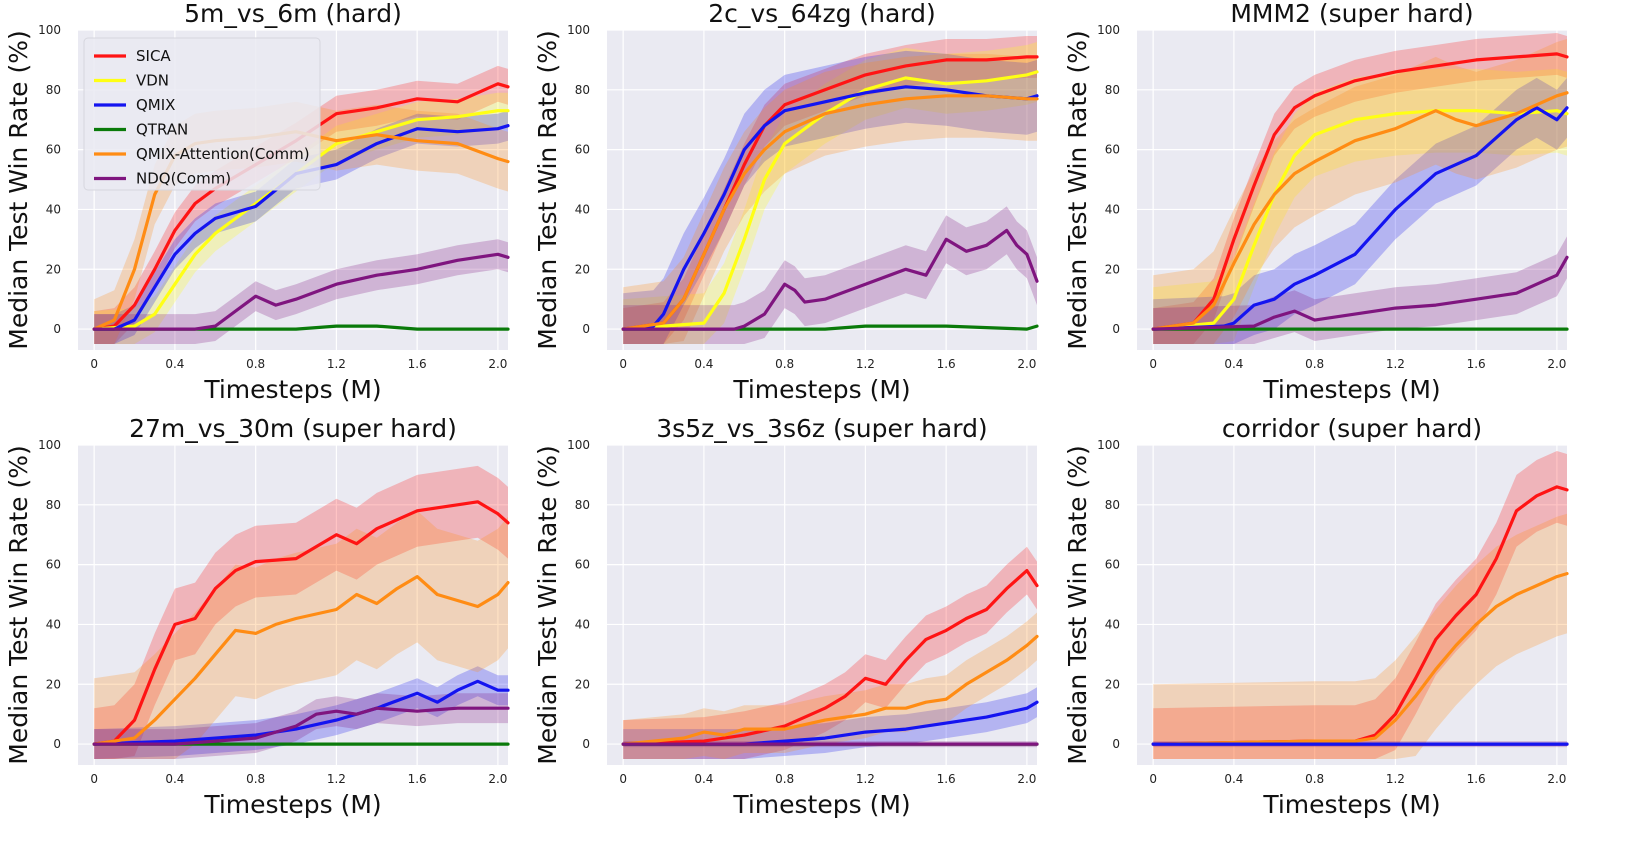 The height and width of the screenshot is (861, 1644). I want to click on legend-label-ndq-comm: NDQ(Comm), so click(183, 179).